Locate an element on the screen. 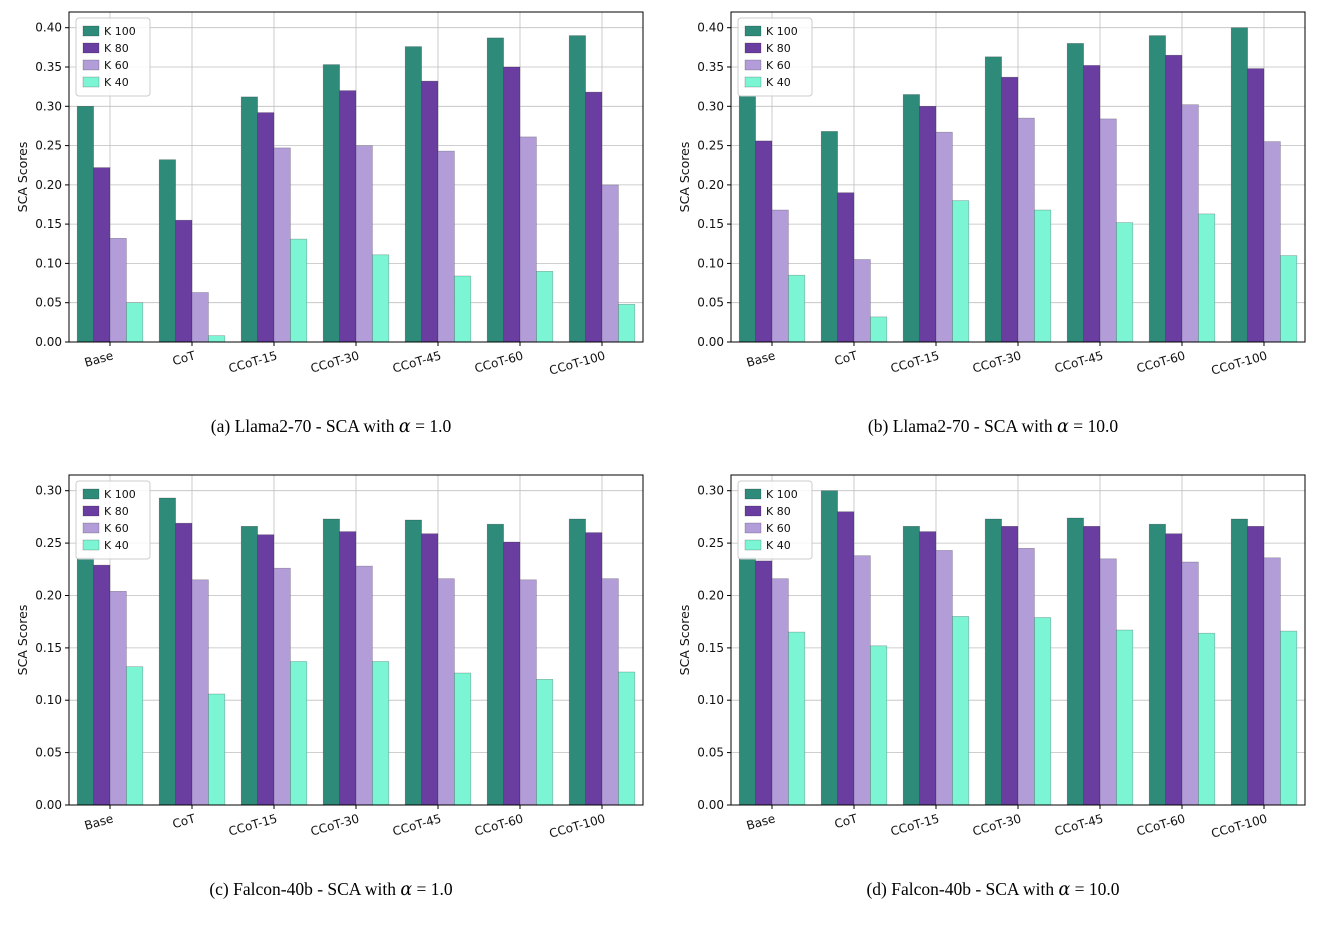 This screenshot has width=1324, height=926. x-tick-label: CCoT-100 is located at coordinates (577, 362).